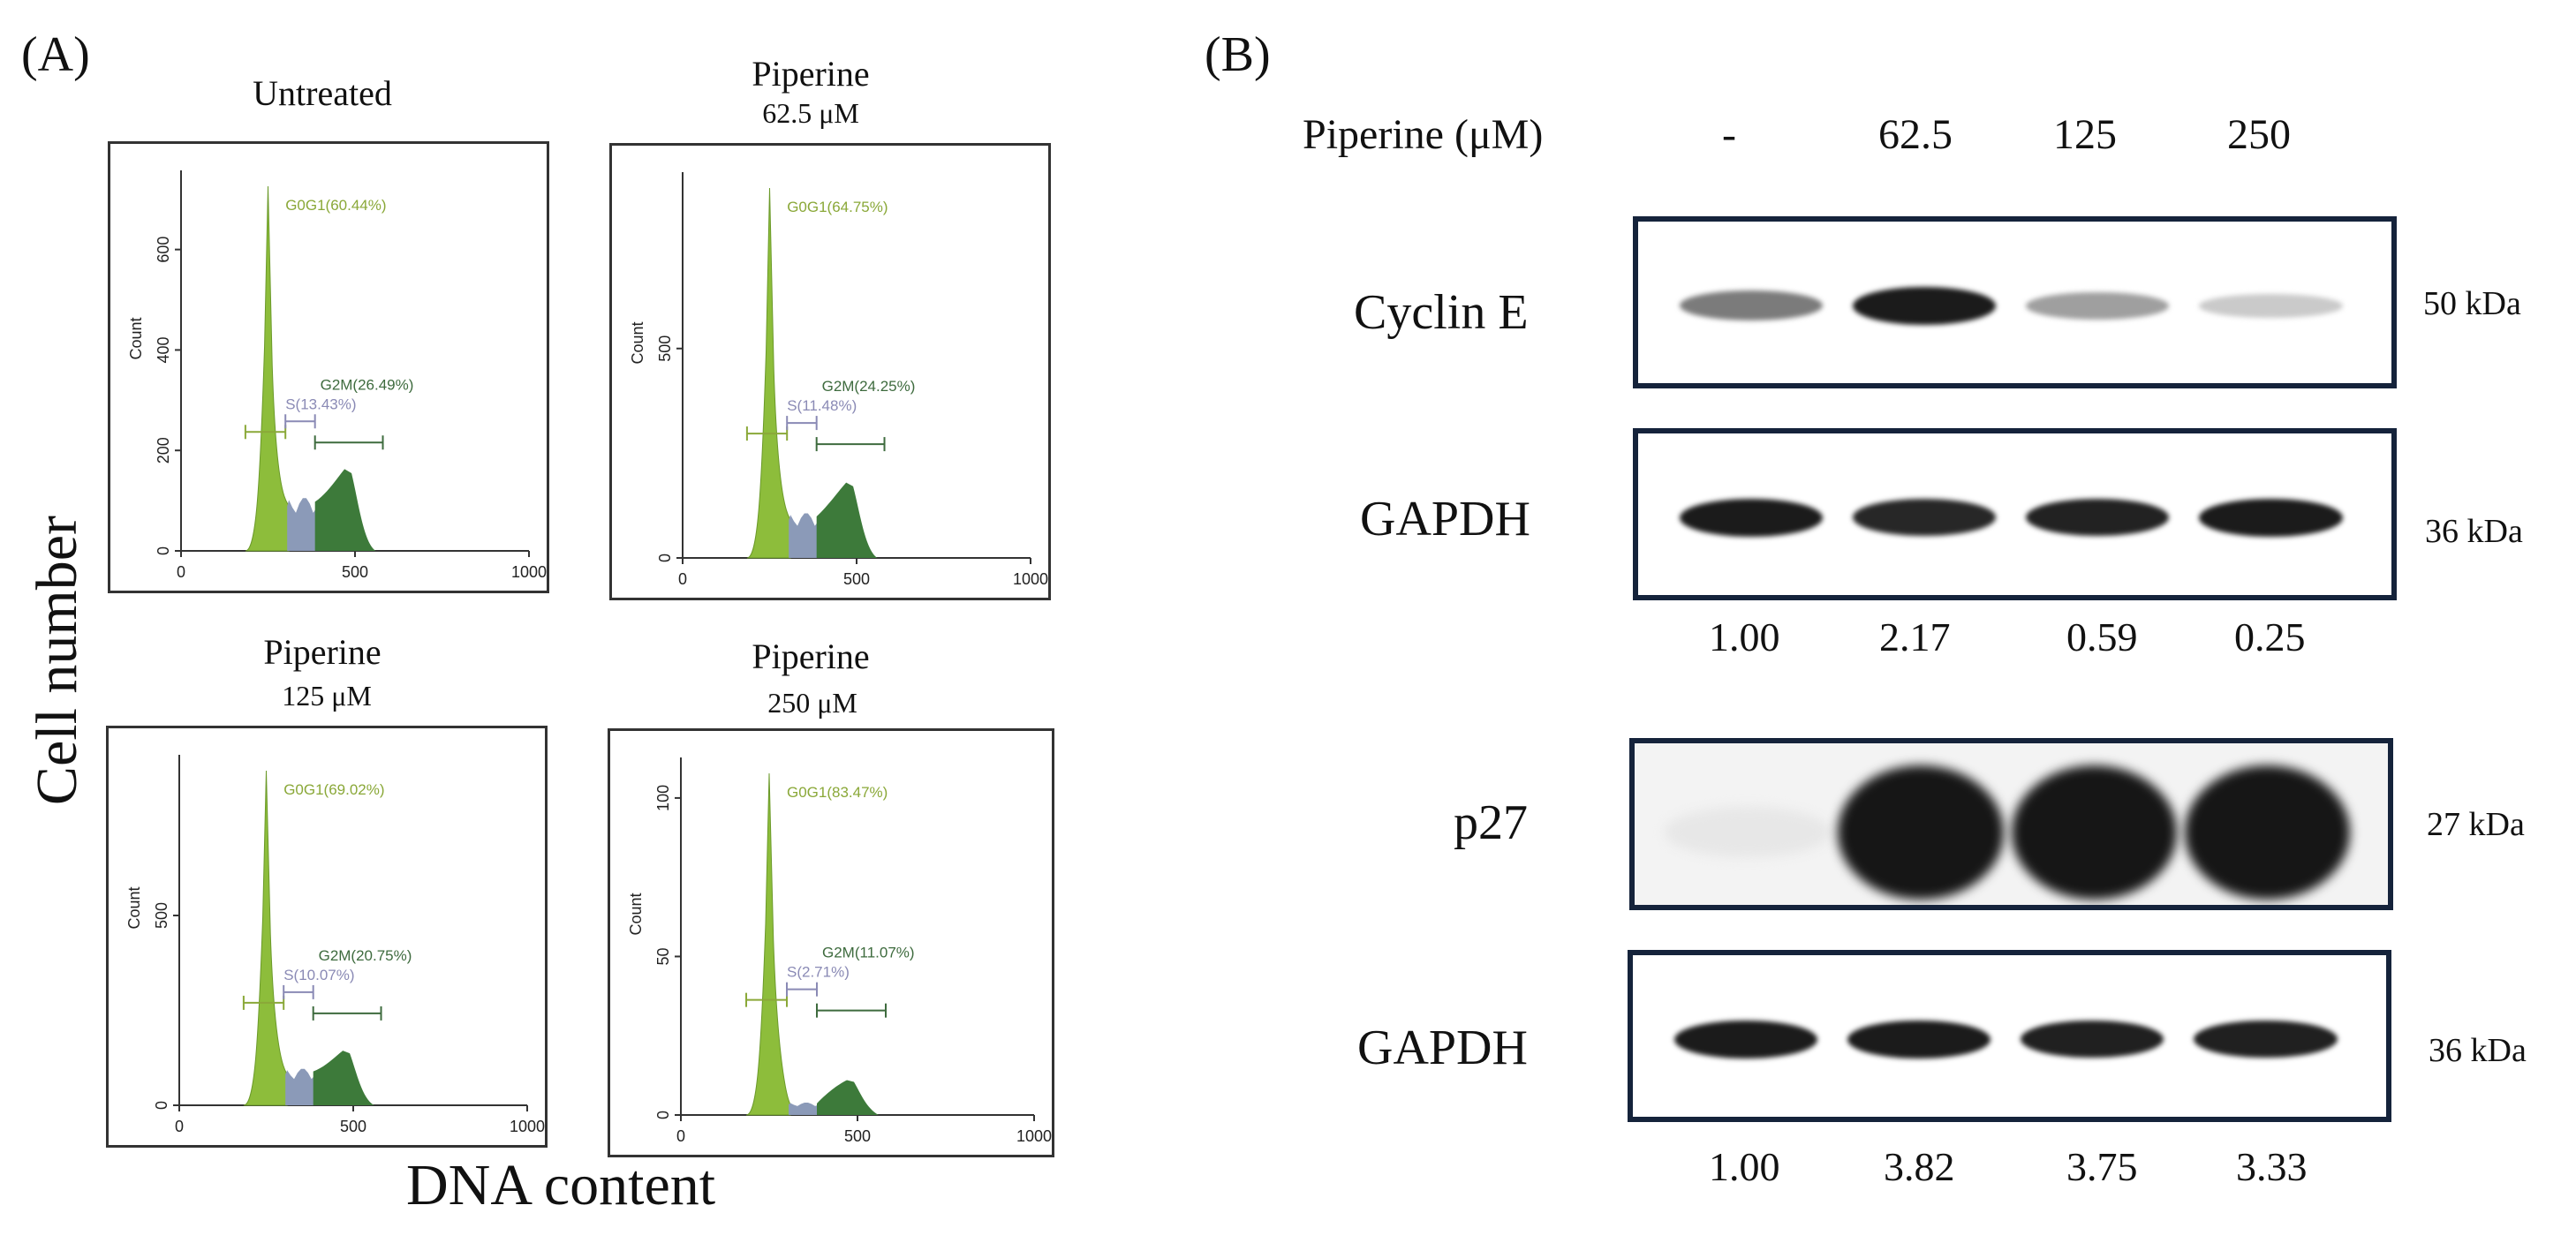 This screenshot has height=1243, width=2576. Describe the element at coordinates (811, 656) in the screenshot. I see `hist-title-pip250: Piperine` at that location.